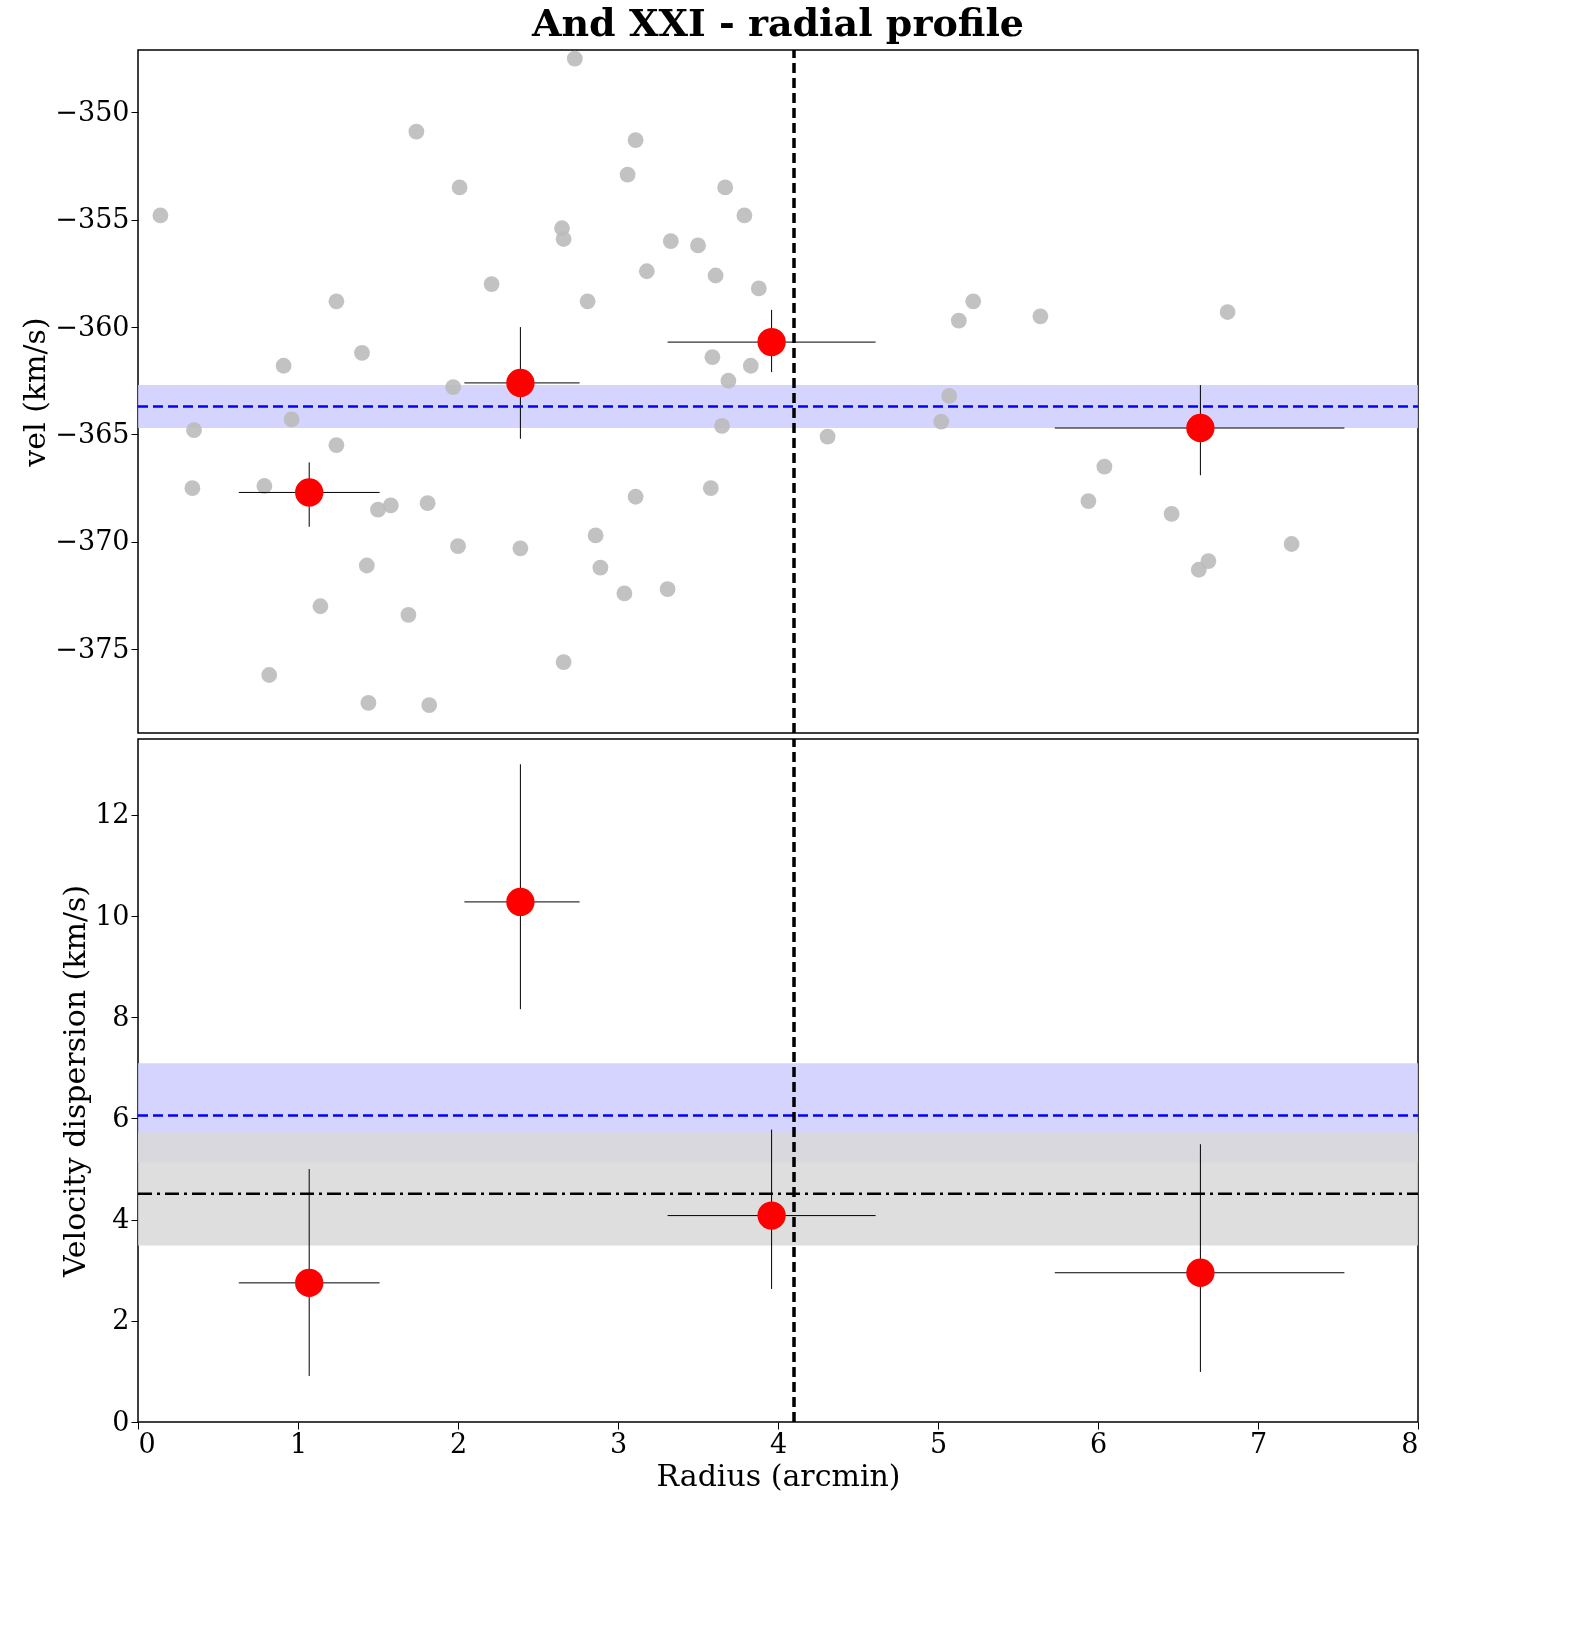  What do you see at coordinates (121, 1117) in the screenshot?
I see `y-tick-label: 6` at bounding box center [121, 1117].